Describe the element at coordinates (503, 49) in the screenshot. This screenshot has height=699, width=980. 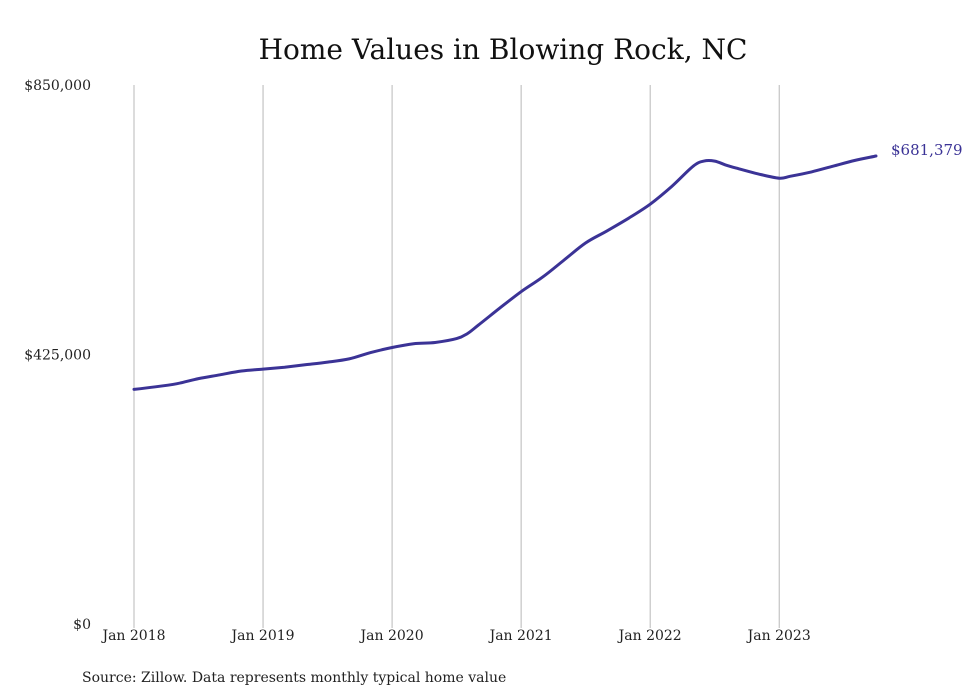
I see `chart-title: Home Values in Blowing Rock, NC` at that location.